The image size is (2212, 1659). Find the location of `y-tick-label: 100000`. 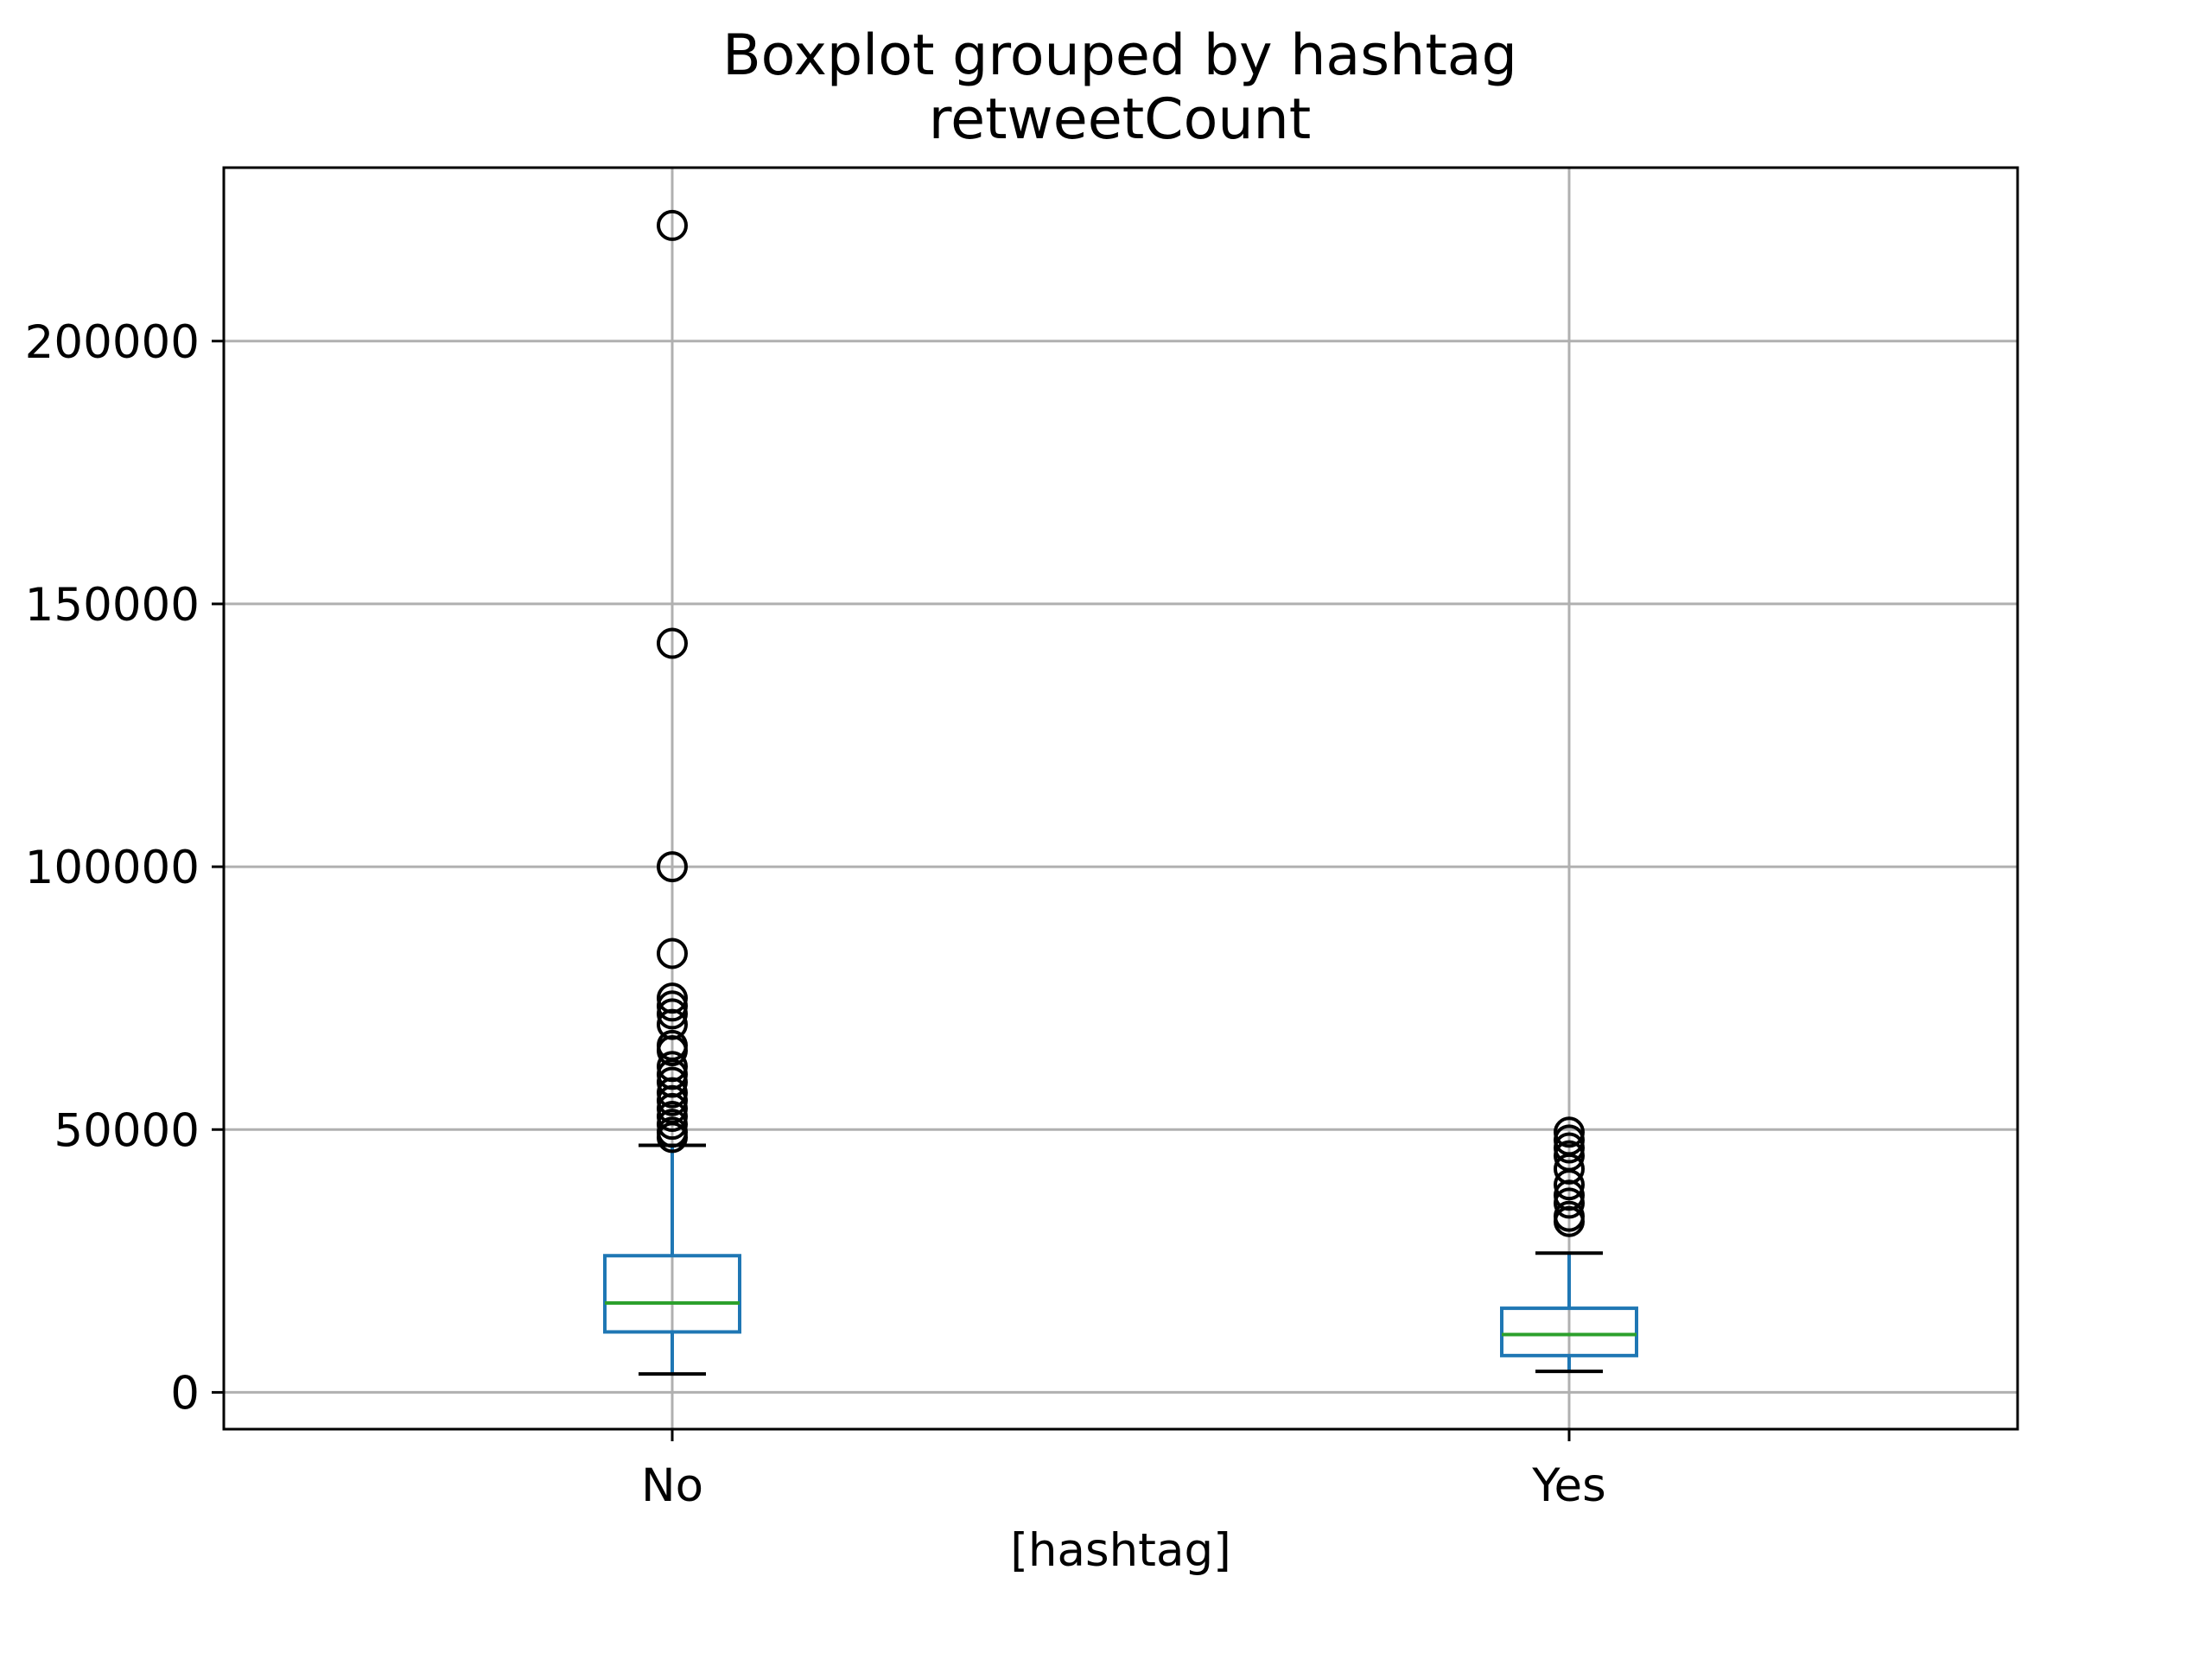

y-tick-label: 100000 is located at coordinates (112, 868).